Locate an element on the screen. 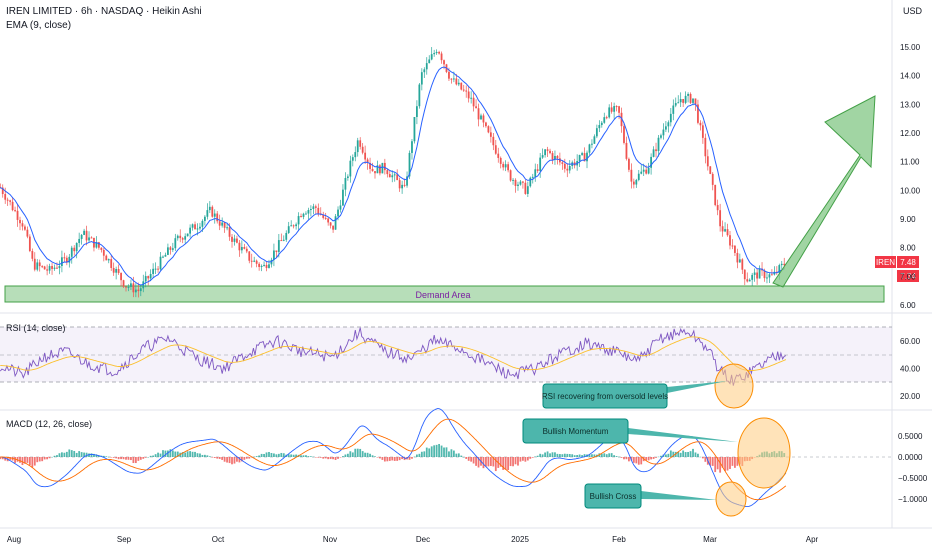 Image resolution: width=932 pixels, height=550 pixels. time-tick: Mar is located at coordinates (710, 539).